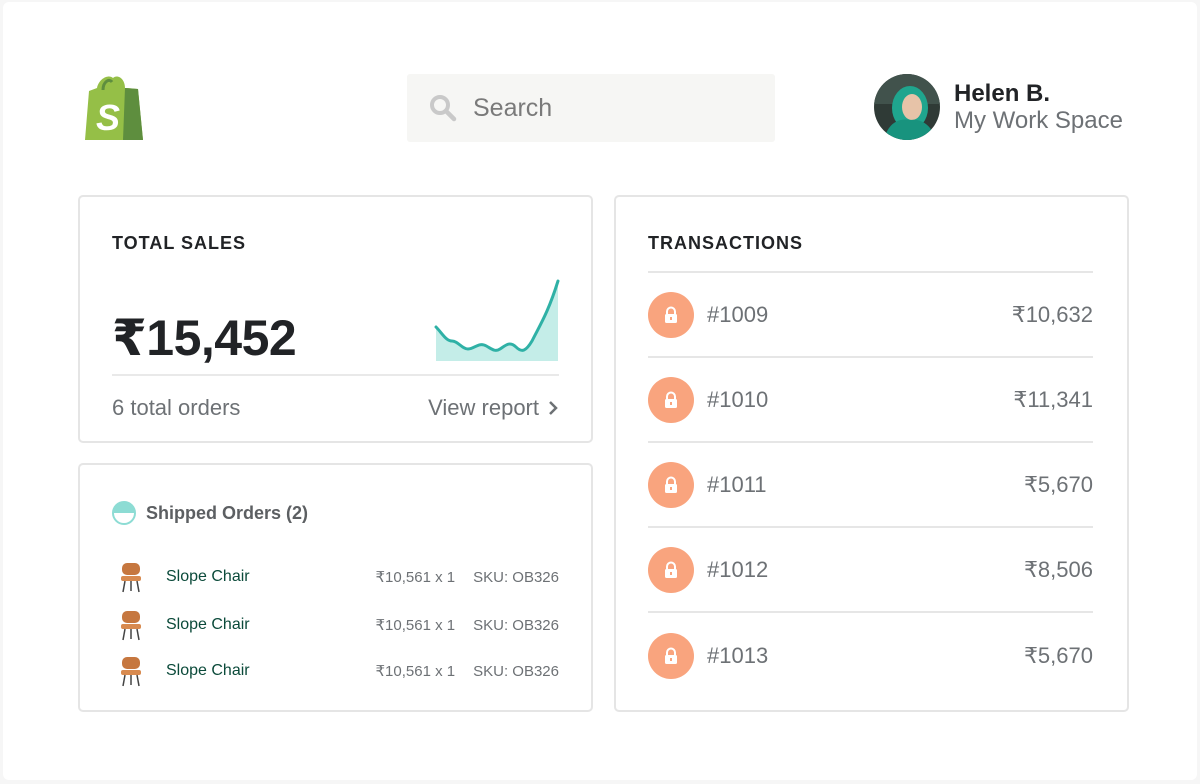 The height and width of the screenshot is (784, 1200). I want to click on user-profile: Helen B. My Work Space, so click(998, 107).